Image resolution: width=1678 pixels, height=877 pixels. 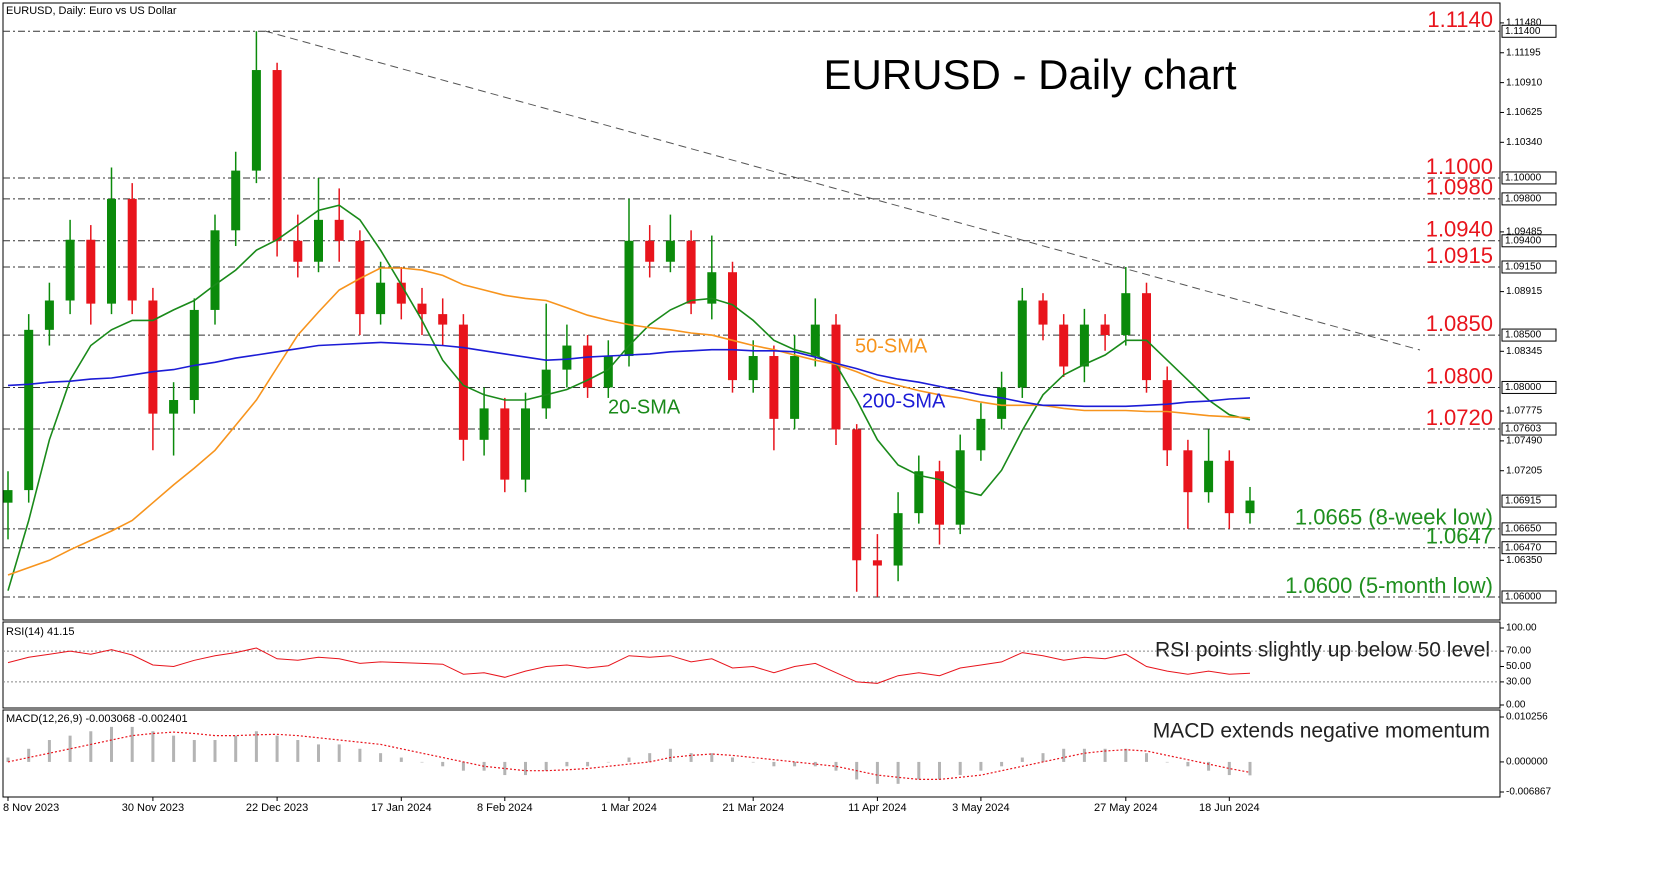 What do you see at coordinates (1527, 762) in the screenshot?
I see `y-tick-label: 0.000000` at bounding box center [1527, 762].